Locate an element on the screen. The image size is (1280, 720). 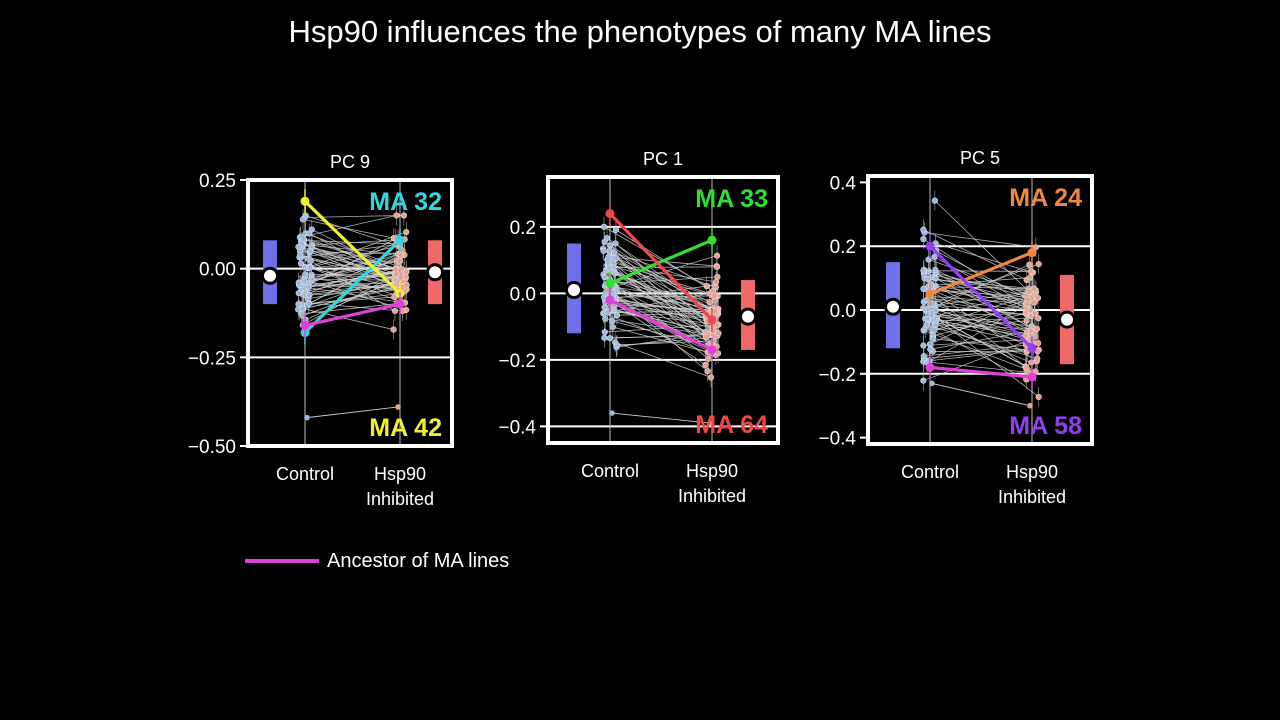
pc9-outlier-inhibited-point is located at coordinates (398, 407).